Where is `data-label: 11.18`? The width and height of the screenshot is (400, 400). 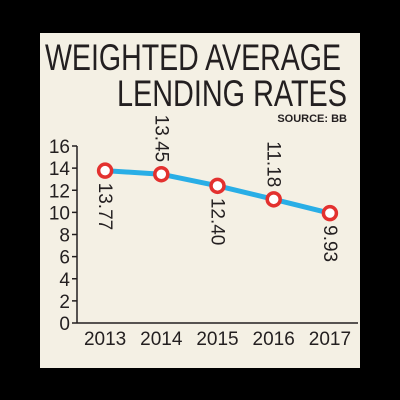 data-label: 11.18 is located at coordinates (273, 164).